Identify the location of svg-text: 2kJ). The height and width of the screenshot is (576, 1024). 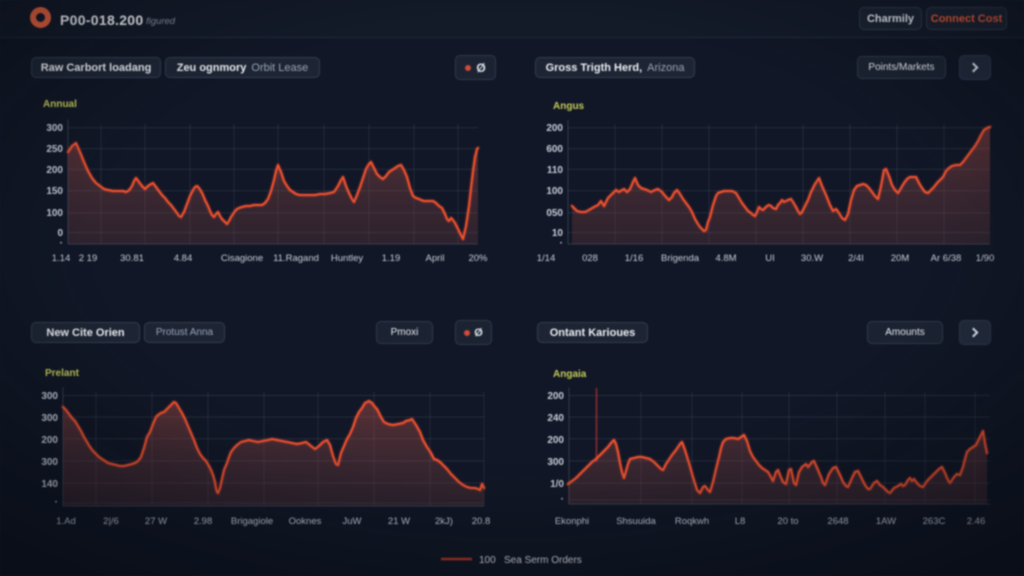
(444, 521).